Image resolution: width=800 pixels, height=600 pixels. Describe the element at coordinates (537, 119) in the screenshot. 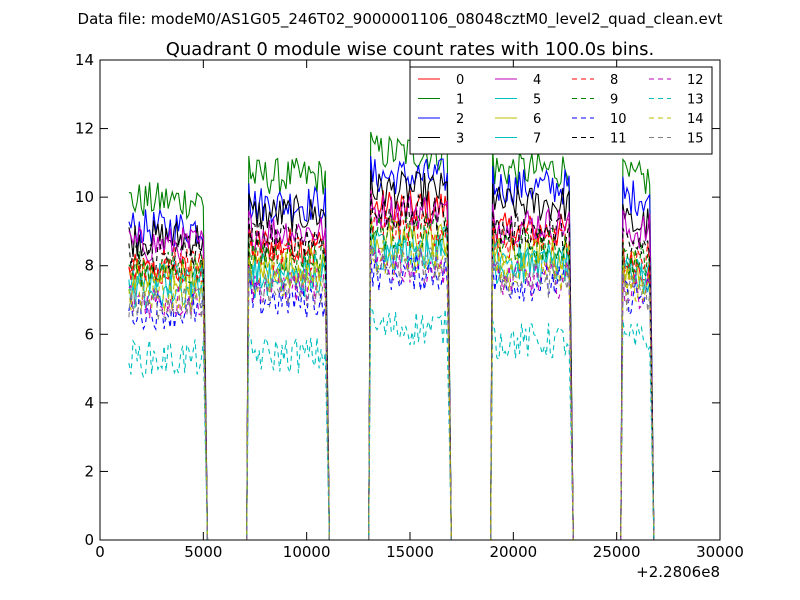

I see `legend-label-6: 6` at that location.